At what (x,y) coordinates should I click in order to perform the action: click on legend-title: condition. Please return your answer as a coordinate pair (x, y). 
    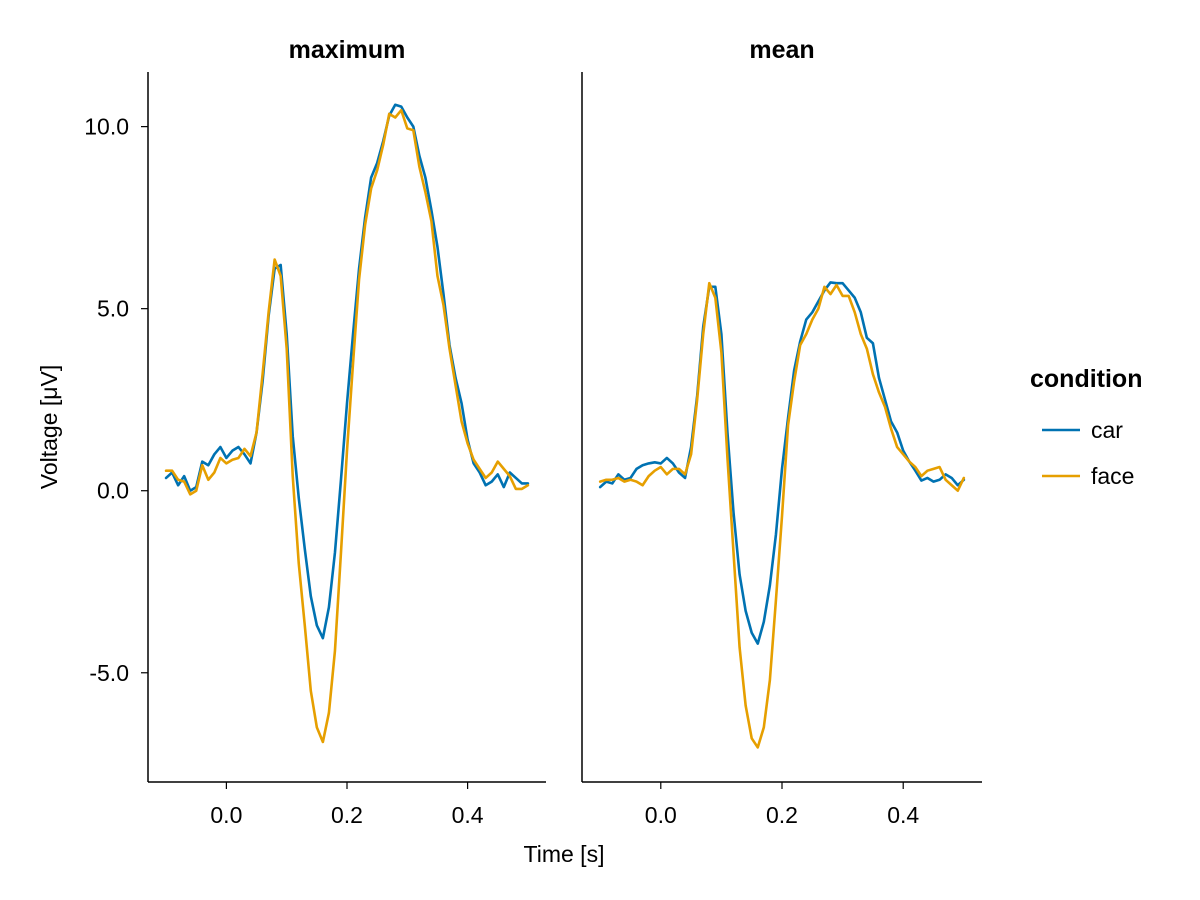
    Looking at the image, I should click on (1086, 379).